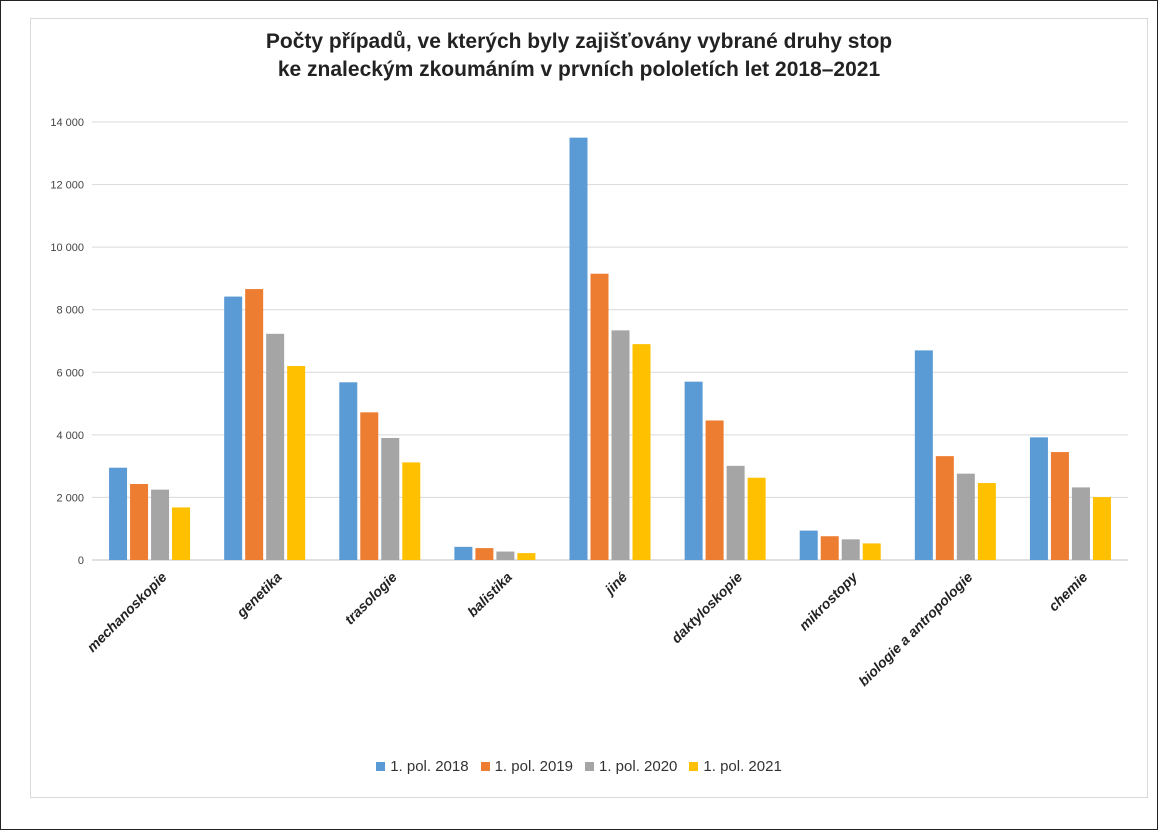  I want to click on y-tick-label: 10 000, so click(67, 248).